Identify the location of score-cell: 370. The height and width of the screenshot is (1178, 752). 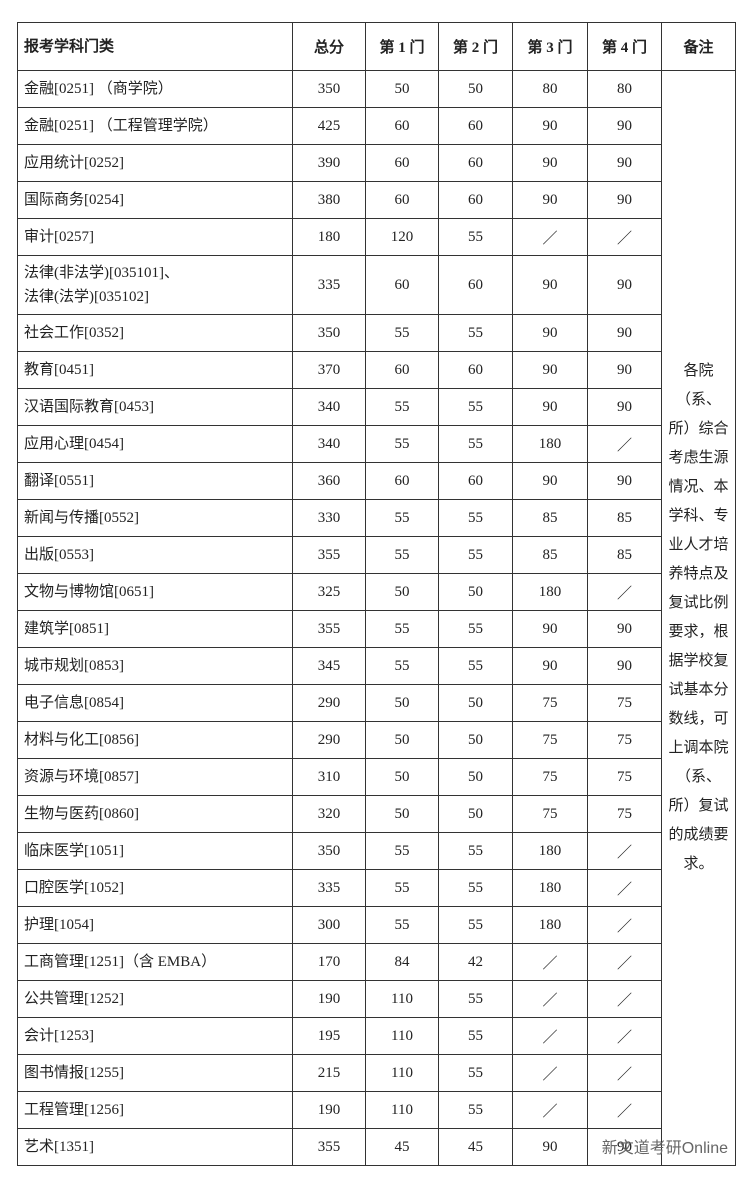
(329, 370).